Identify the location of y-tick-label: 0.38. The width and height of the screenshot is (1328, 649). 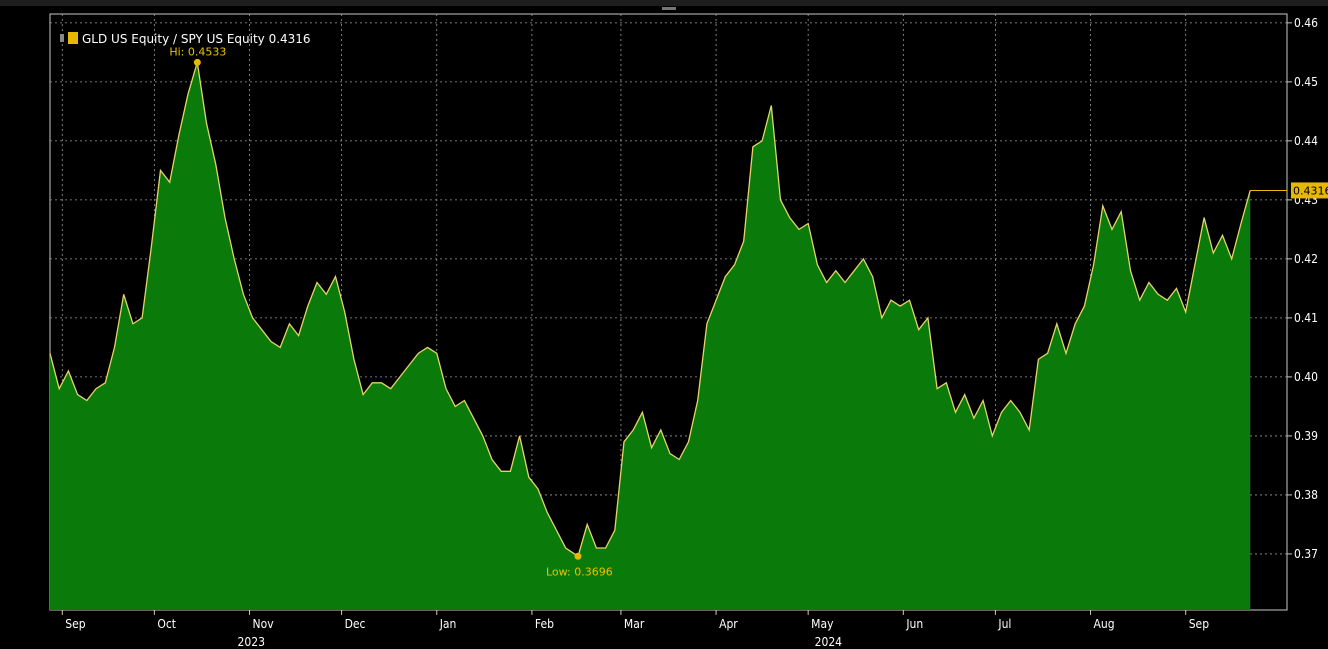
(1306, 495).